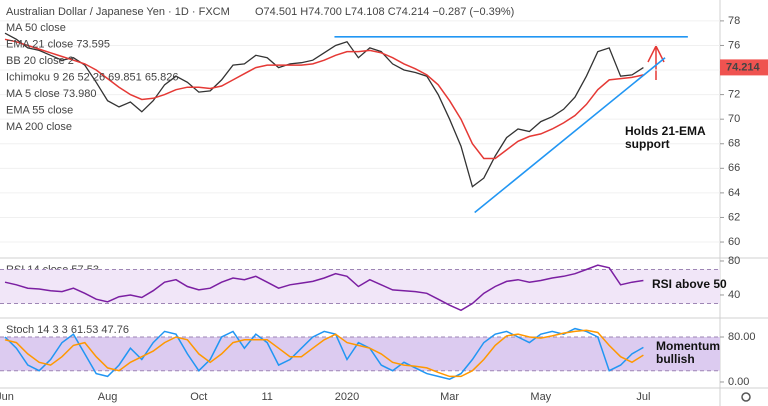 This screenshot has height=406, width=768. Describe the element at coordinates (688, 346) in the screenshot. I see `annotation: Momentum` at that location.